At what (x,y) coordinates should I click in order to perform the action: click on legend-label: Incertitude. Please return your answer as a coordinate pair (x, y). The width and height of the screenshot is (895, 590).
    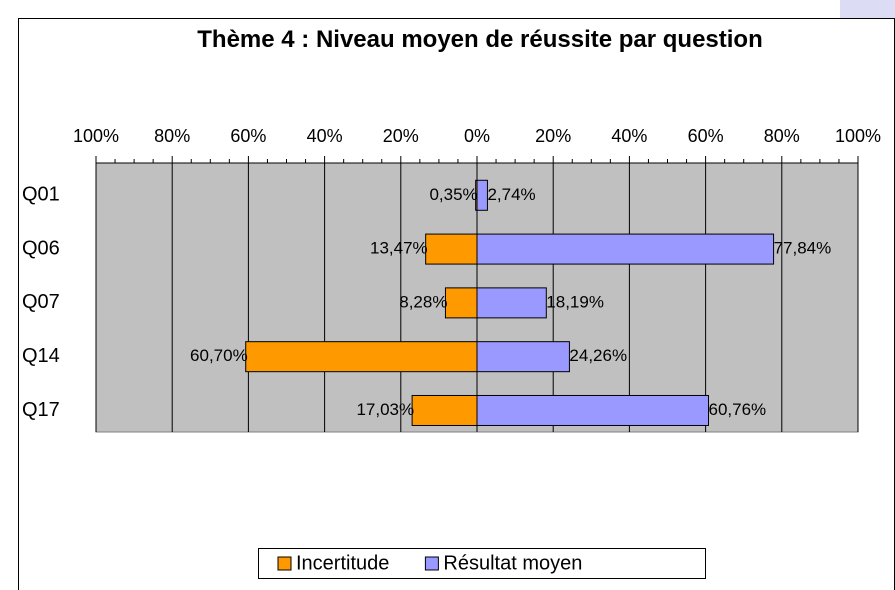
    Looking at the image, I should click on (342, 563).